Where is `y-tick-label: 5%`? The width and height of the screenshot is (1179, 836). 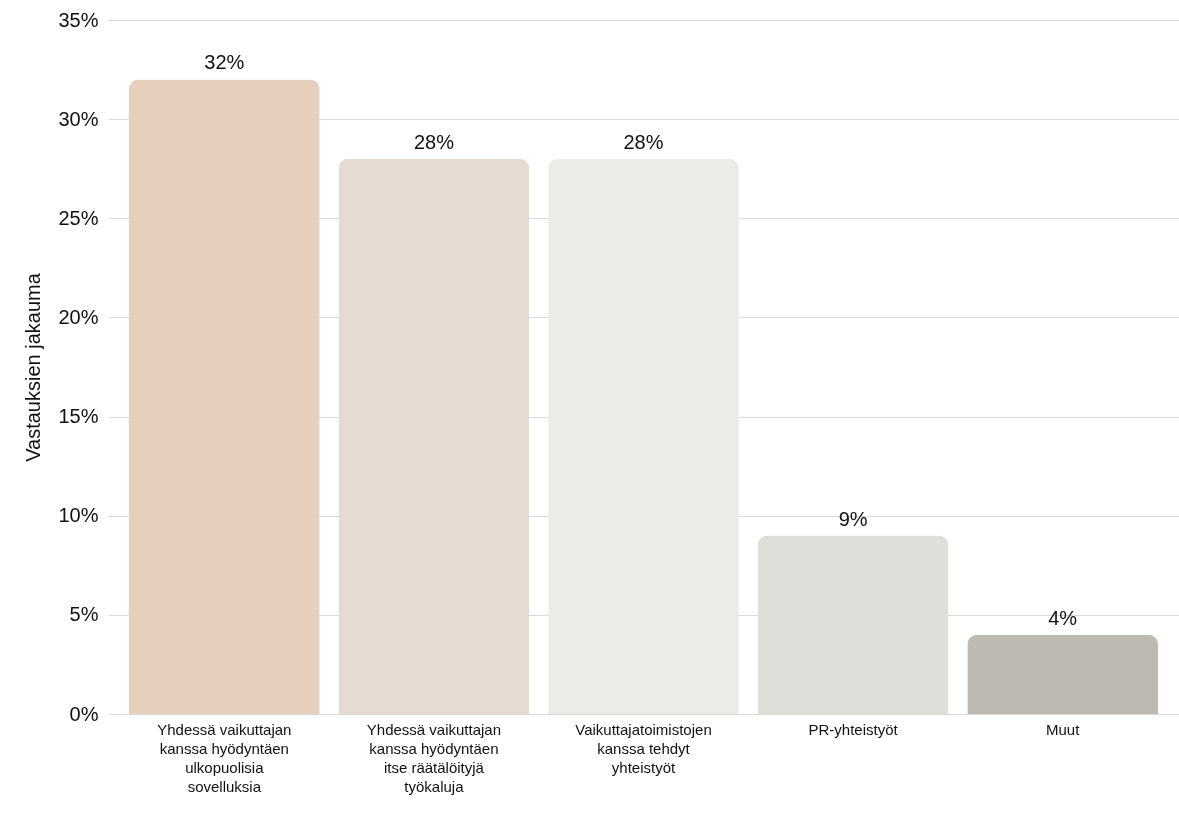
y-tick-label: 5% is located at coordinates (84, 614).